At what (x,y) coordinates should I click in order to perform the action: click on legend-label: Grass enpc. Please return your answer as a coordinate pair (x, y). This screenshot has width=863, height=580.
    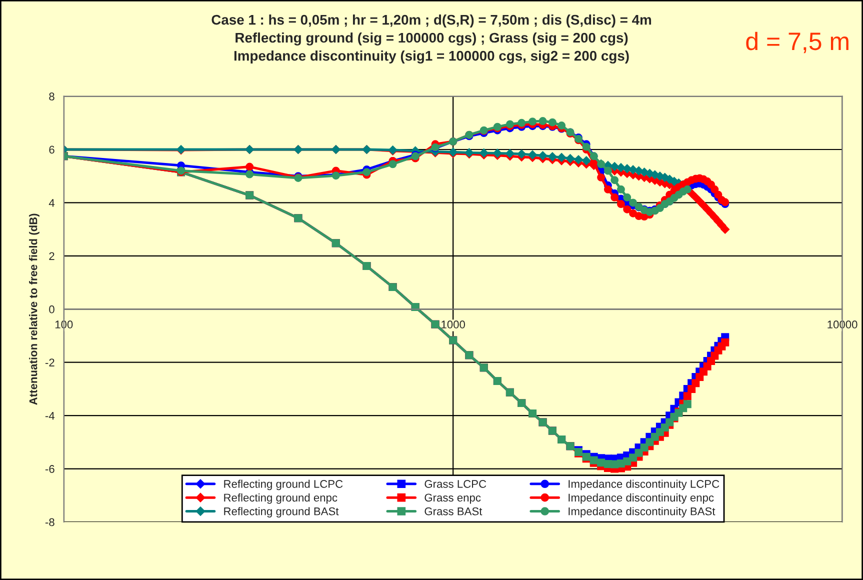
    Looking at the image, I should click on (452, 499).